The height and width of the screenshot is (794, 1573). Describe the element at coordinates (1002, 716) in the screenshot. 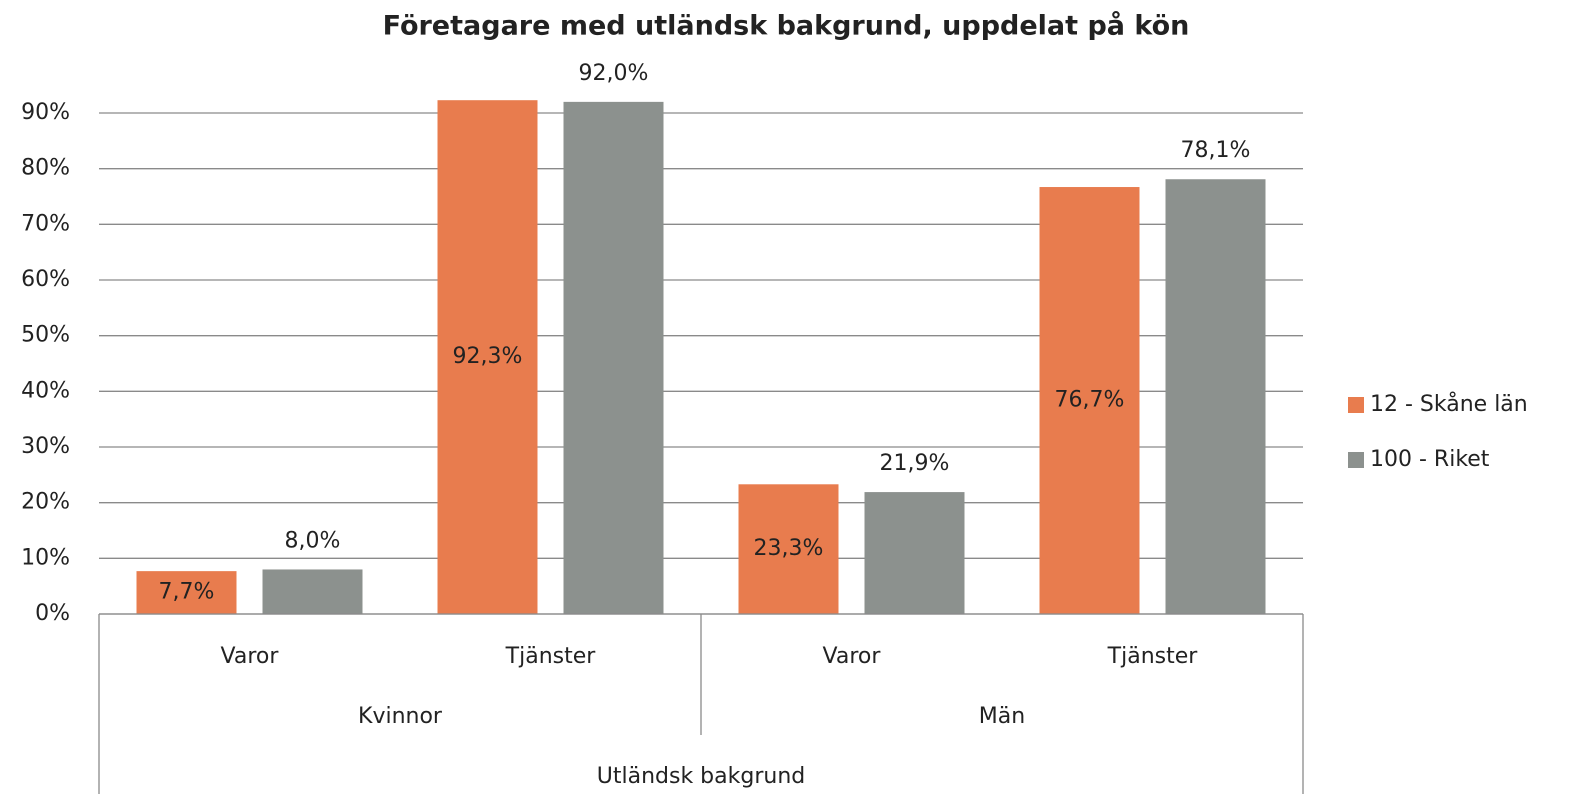

I see `group-label: Män` at that location.